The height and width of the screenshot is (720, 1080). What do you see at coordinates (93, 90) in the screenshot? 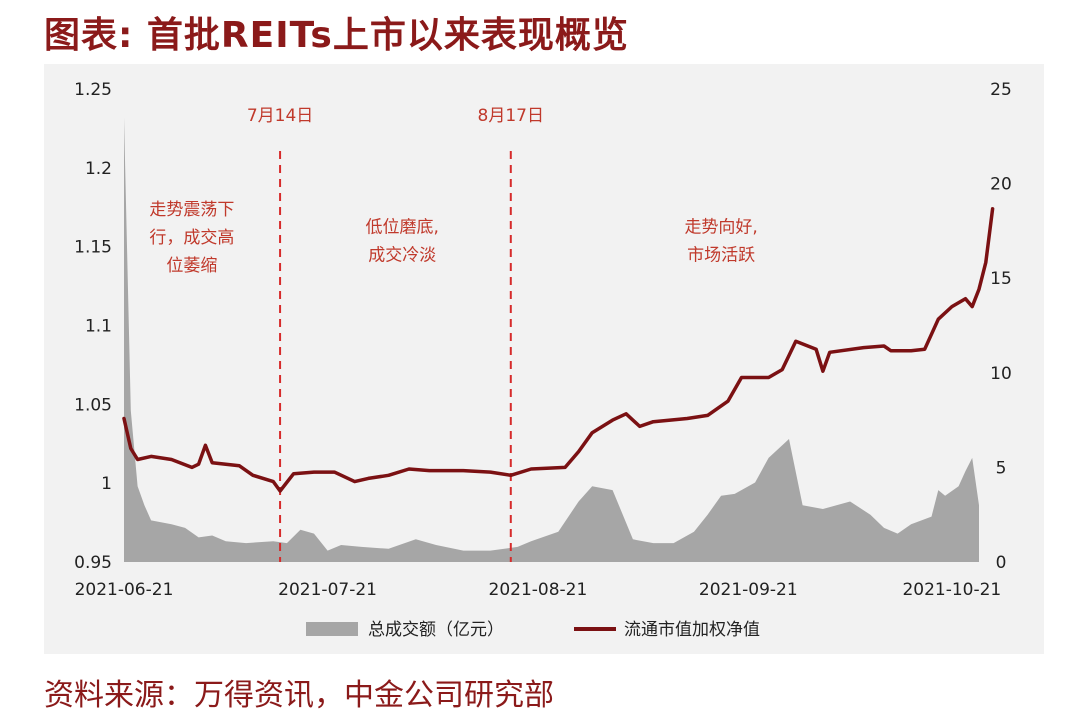
I see `left-axis-tick: 1.25` at bounding box center [93, 90].